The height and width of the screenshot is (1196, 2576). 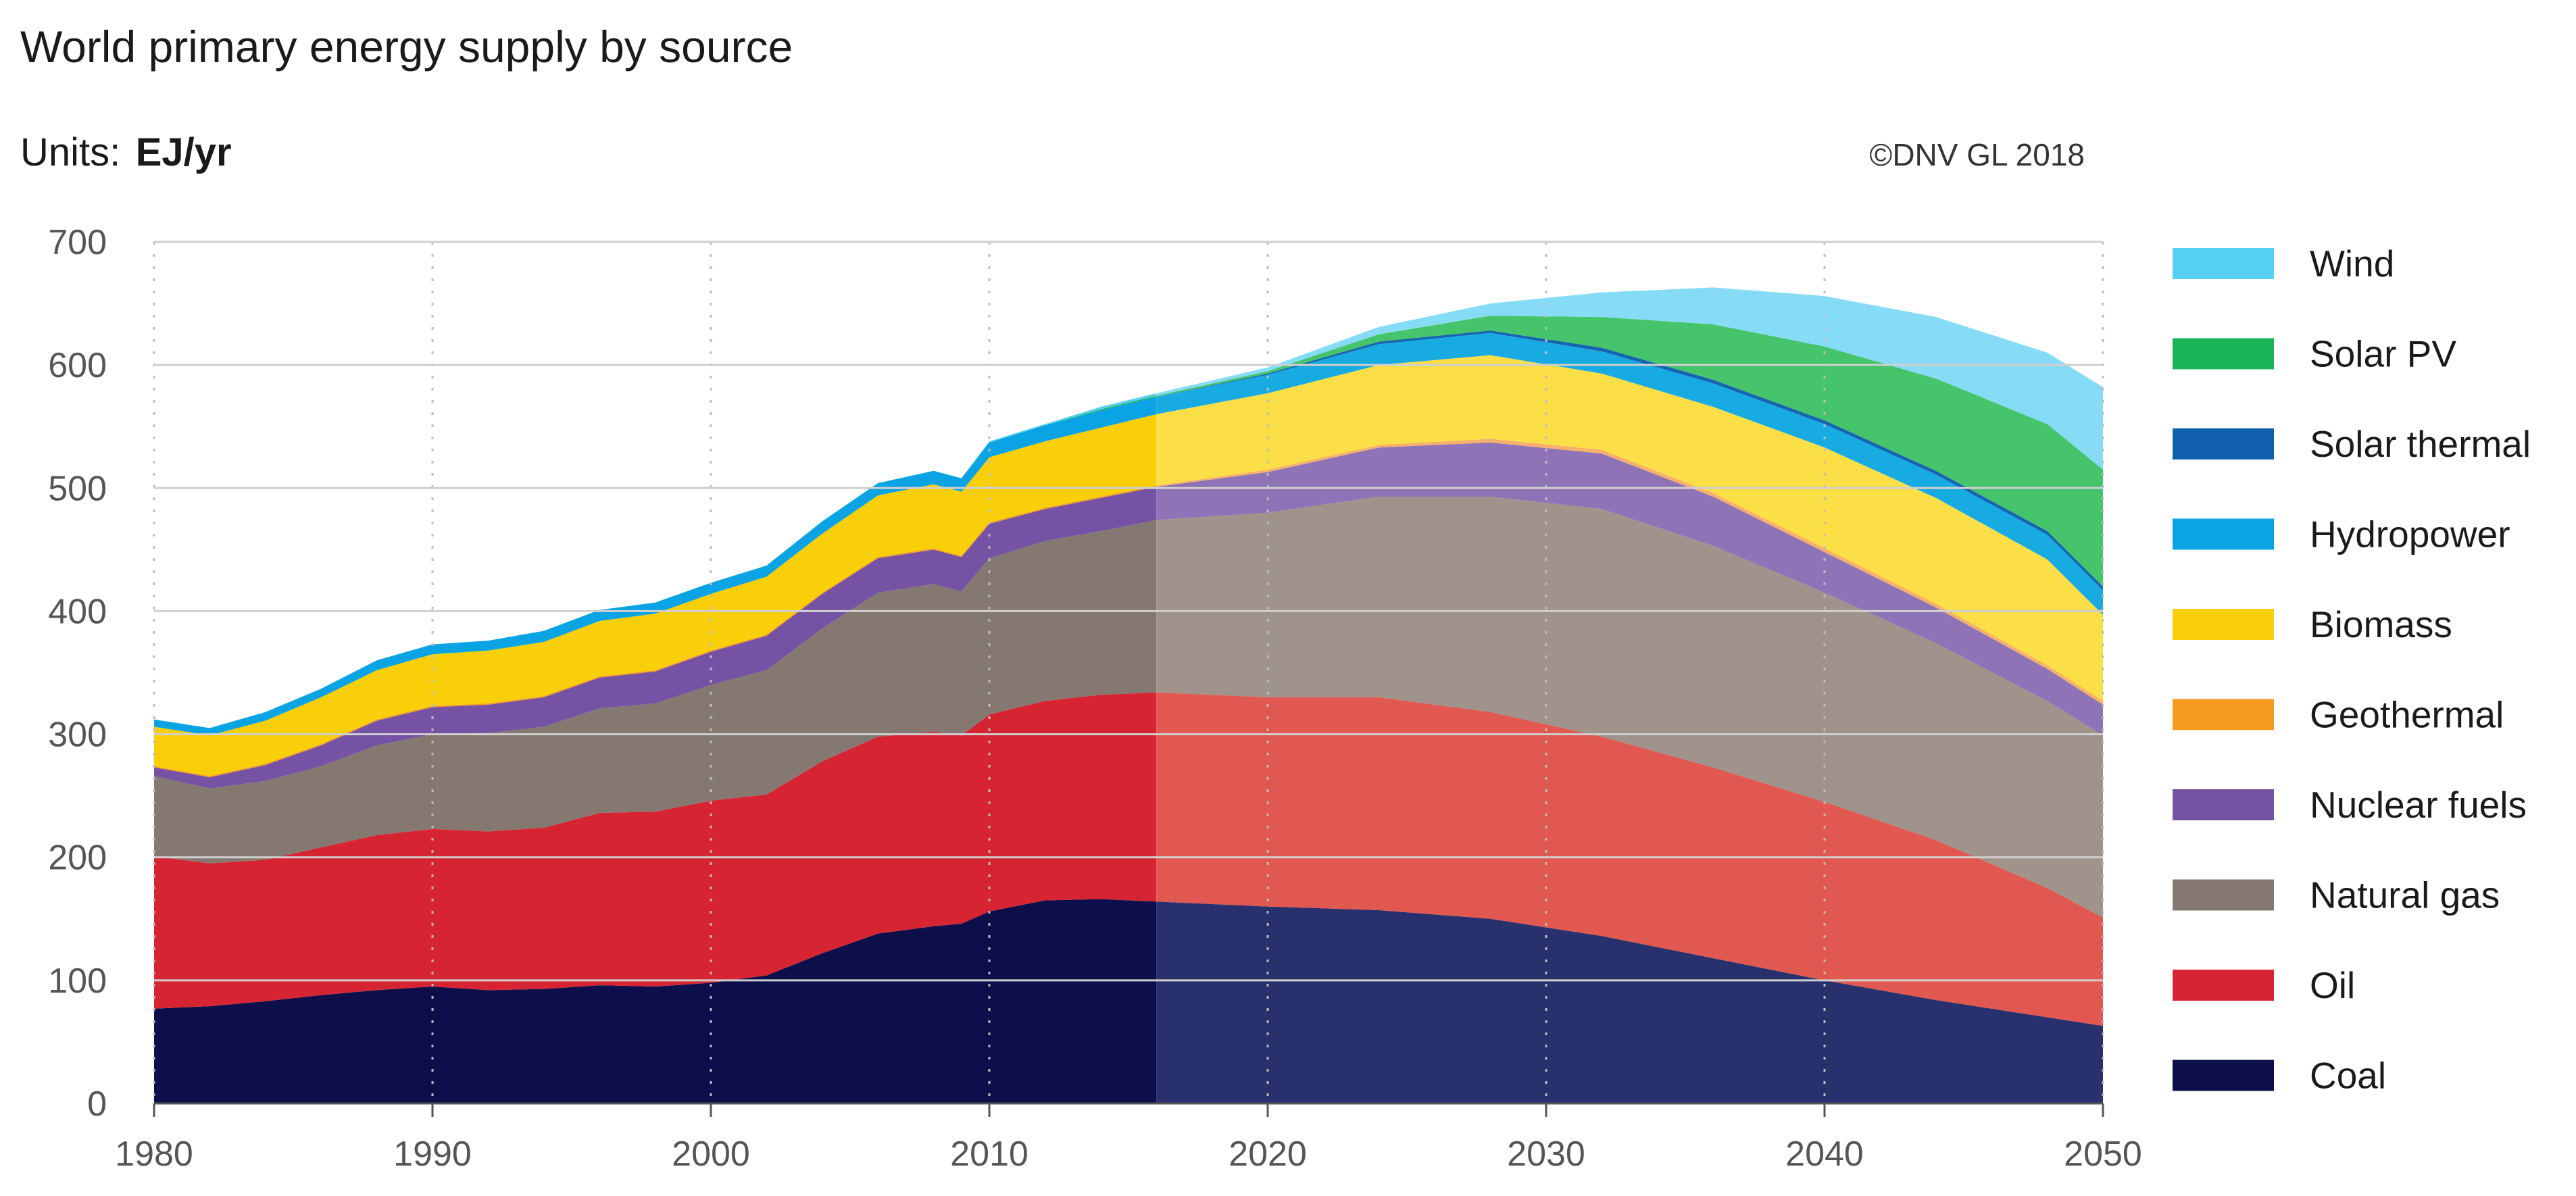 What do you see at coordinates (2418, 805) in the screenshot?
I see `legend-label-nuclear-fuels: Nuclear fuels` at bounding box center [2418, 805].